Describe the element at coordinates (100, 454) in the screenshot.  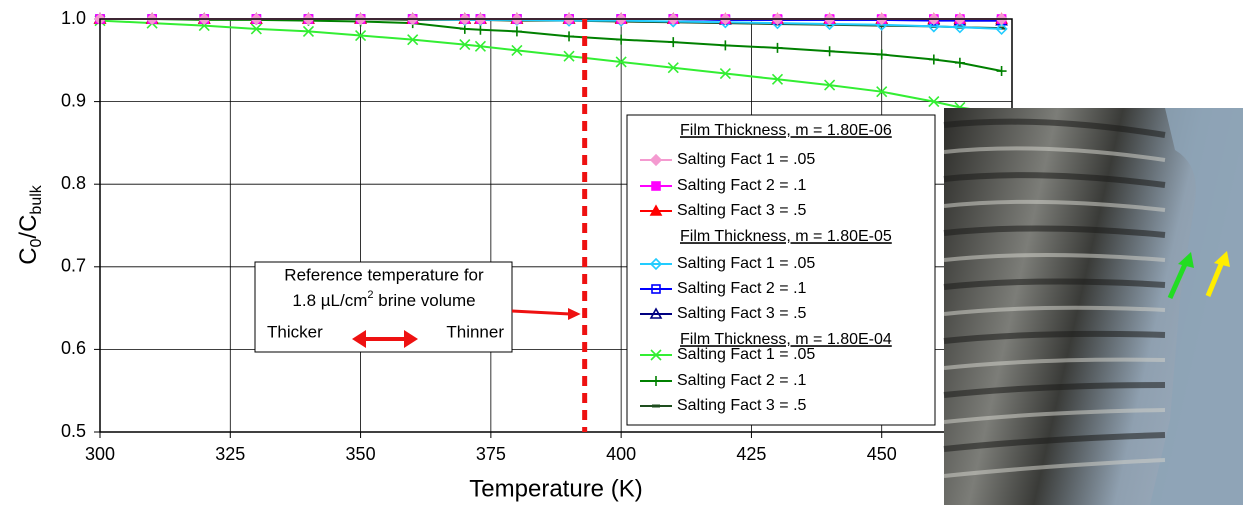
I see `x-tick-label: 300` at that location.